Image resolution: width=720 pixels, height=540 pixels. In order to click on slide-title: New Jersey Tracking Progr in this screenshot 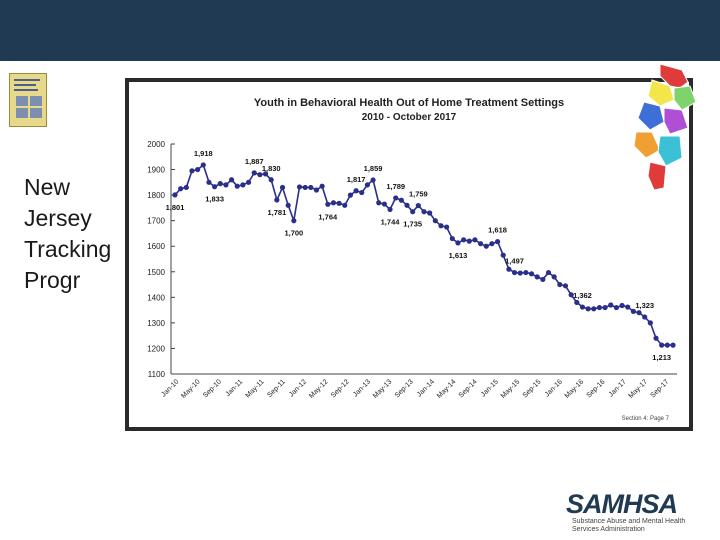, I will do `click(79, 234)`.